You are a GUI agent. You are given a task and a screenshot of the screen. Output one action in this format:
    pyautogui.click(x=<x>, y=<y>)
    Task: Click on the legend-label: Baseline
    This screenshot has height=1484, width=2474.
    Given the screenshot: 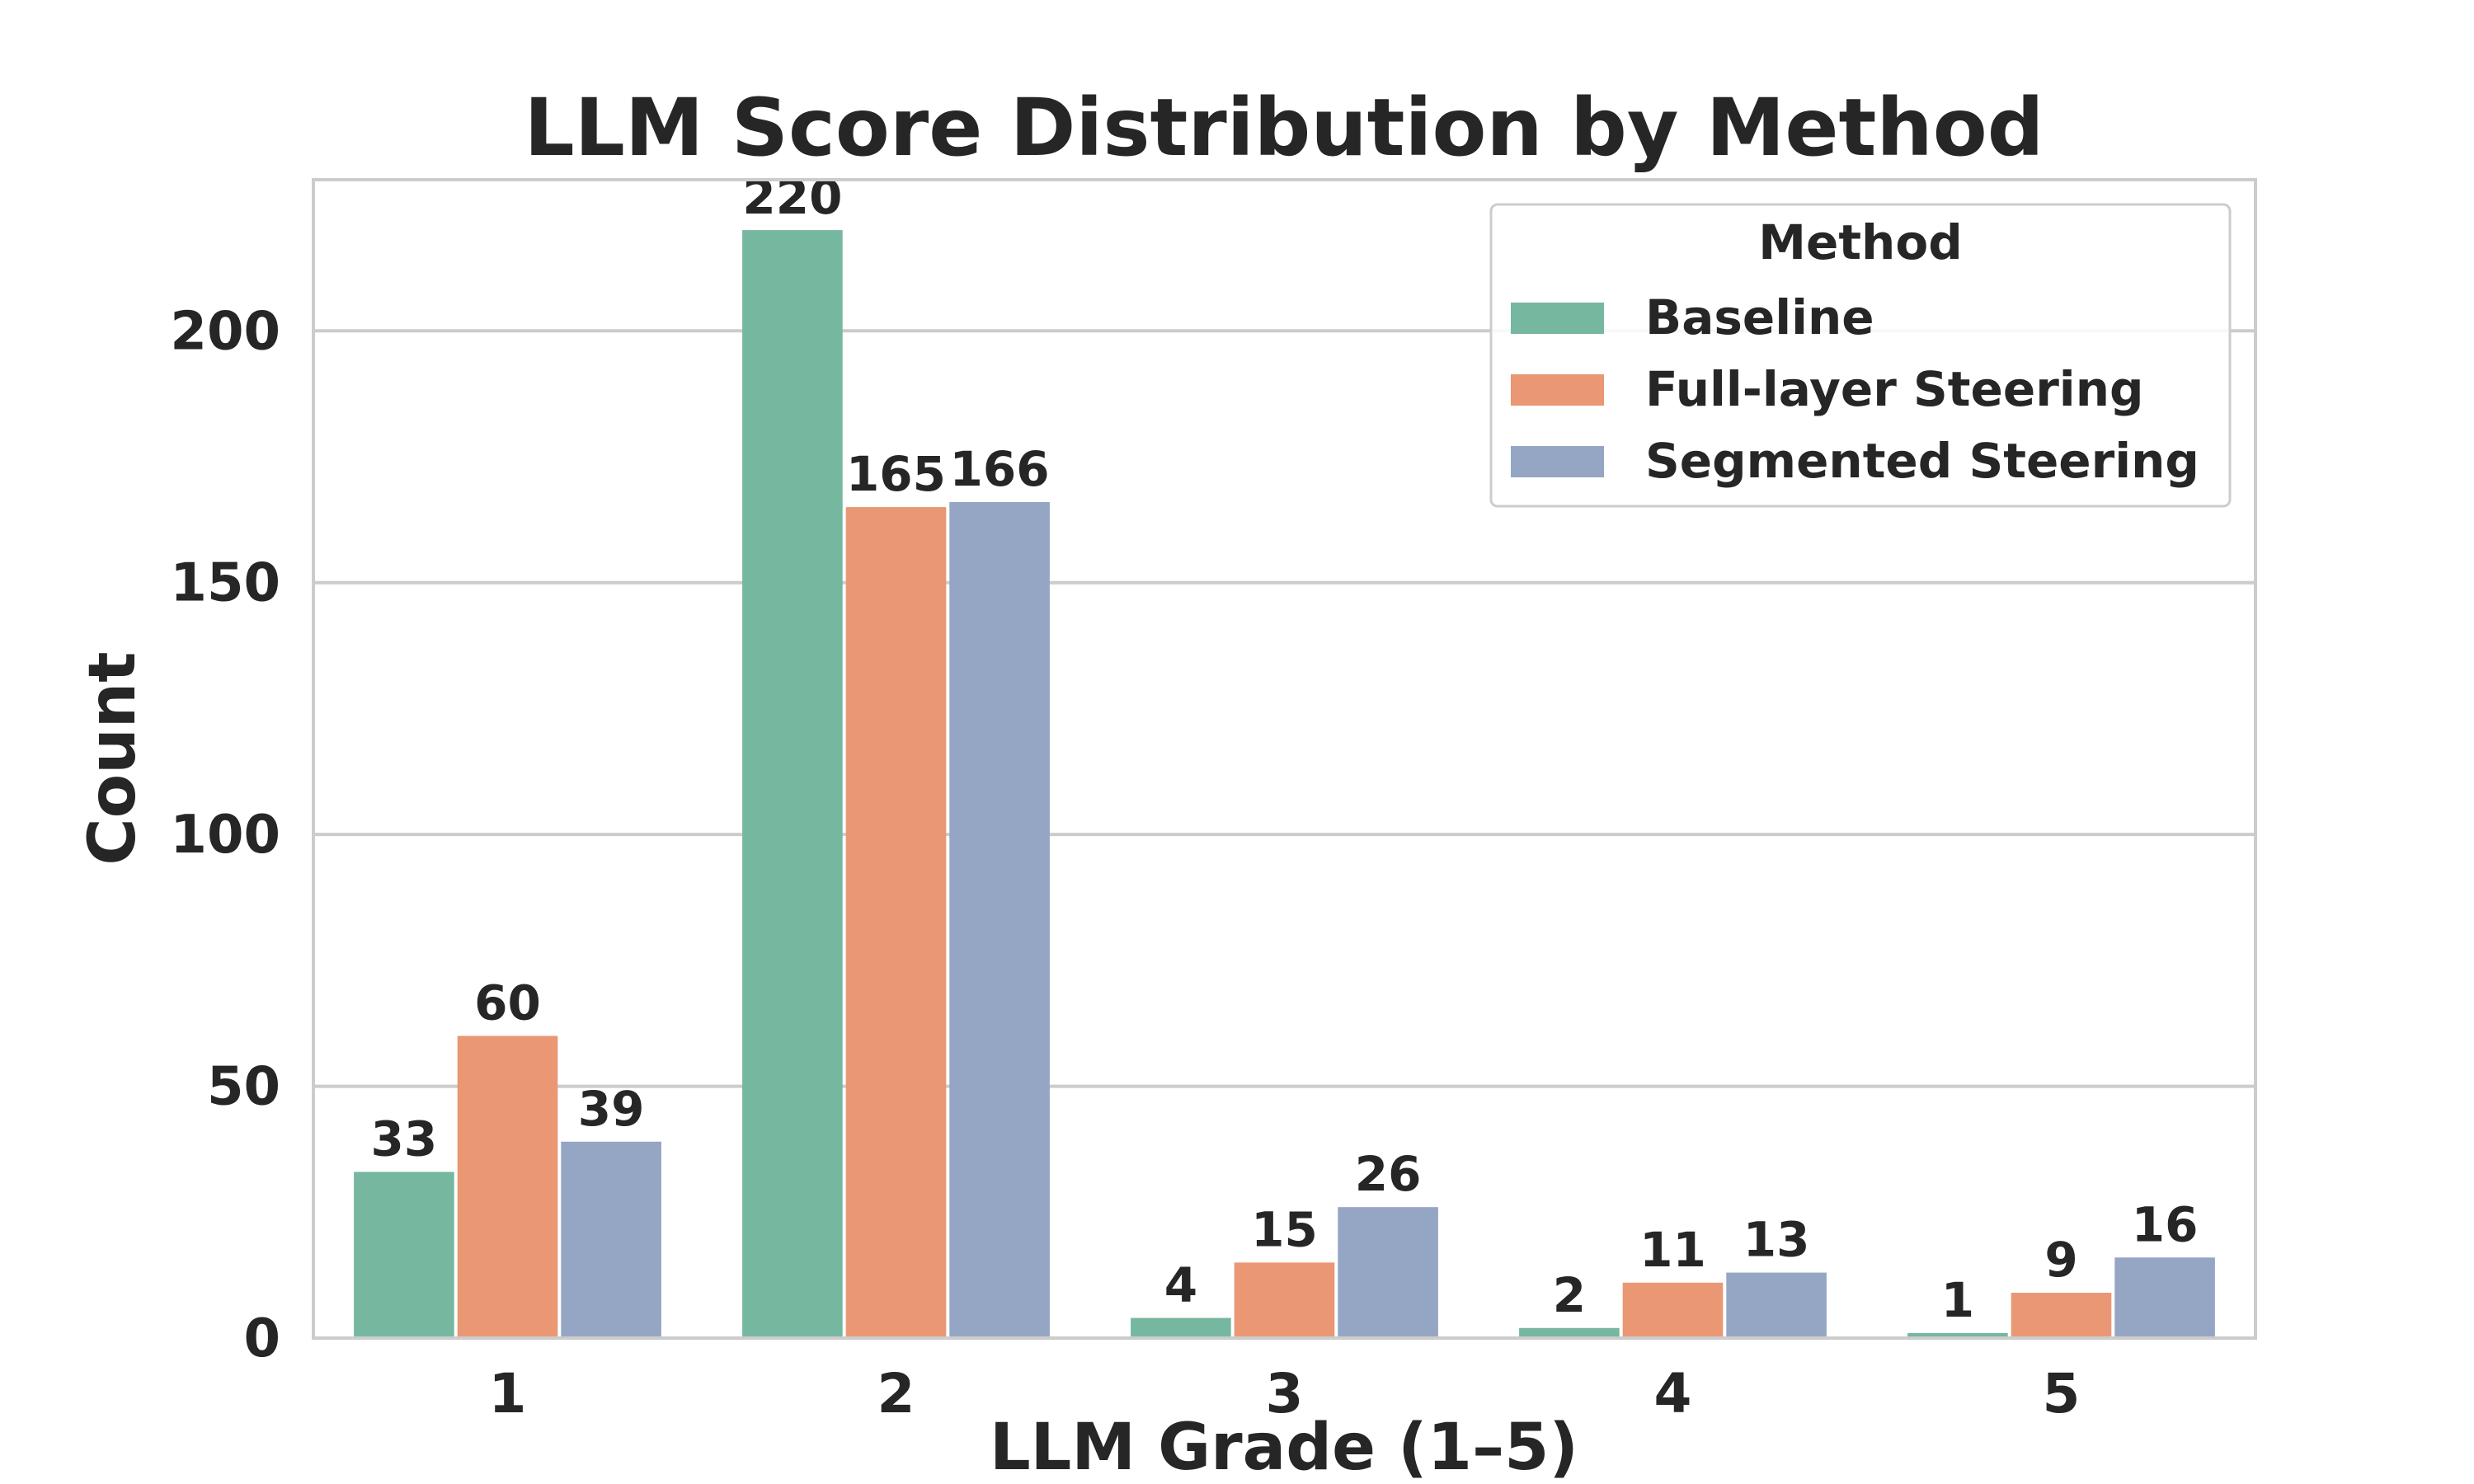 What is the action you would take?
    pyautogui.click(x=1759, y=317)
    